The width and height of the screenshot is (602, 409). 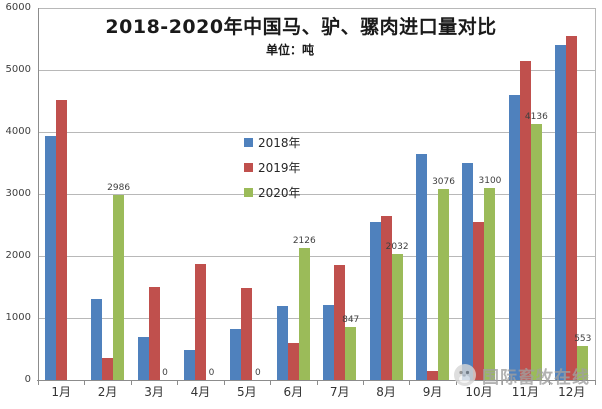 What do you see at coordinates (572, 392) in the screenshot?
I see `x-axis-category-label: 12月` at bounding box center [572, 392].